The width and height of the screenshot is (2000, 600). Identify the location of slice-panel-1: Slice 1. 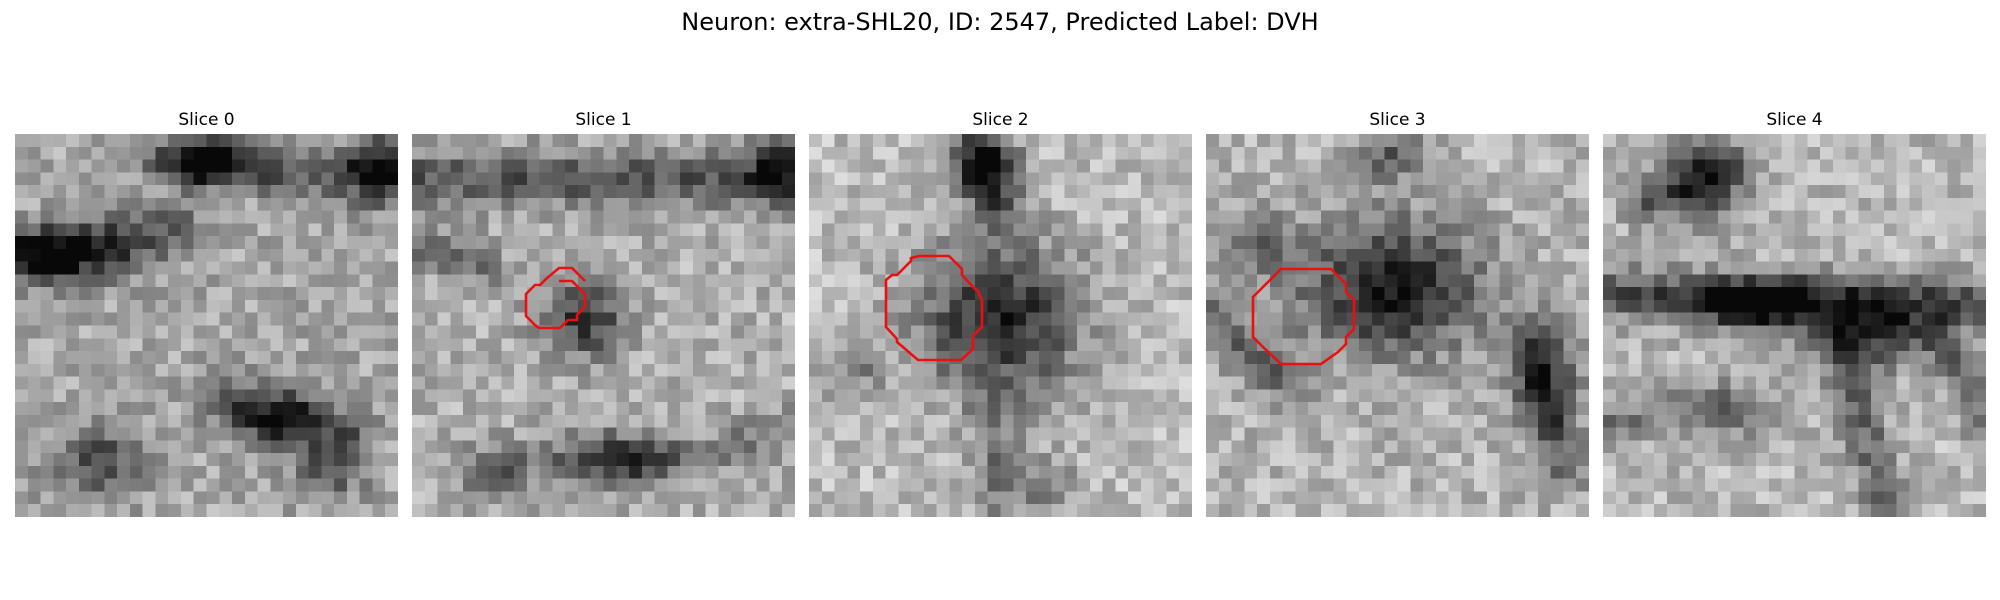
(603, 313).